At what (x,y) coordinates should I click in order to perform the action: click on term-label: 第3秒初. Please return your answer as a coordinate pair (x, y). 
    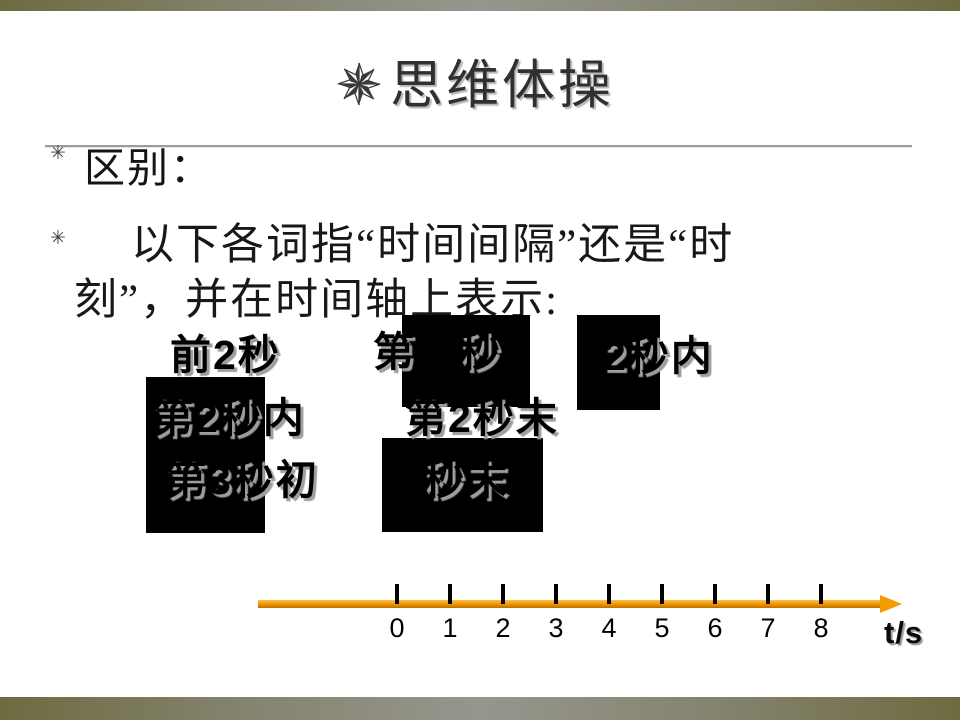
    Looking at the image, I should click on (242, 480).